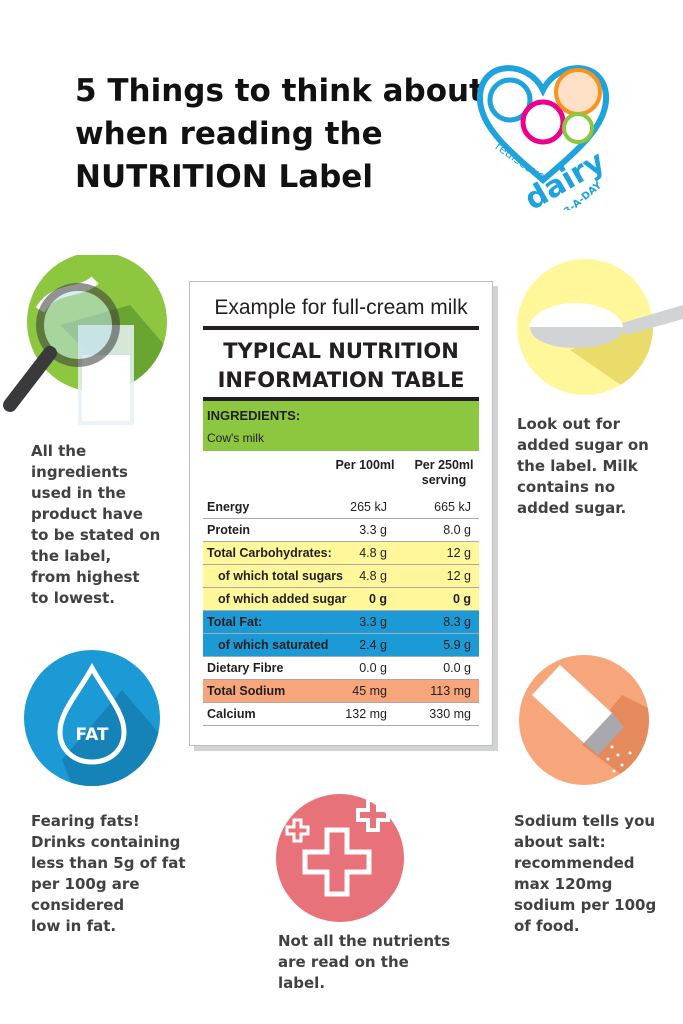 The image size is (683, 1024). What do you see at coordinates (235, 438) in the screenshot?
I see `ingredients-value: Cow's milk` at bounding box center [235, 438].